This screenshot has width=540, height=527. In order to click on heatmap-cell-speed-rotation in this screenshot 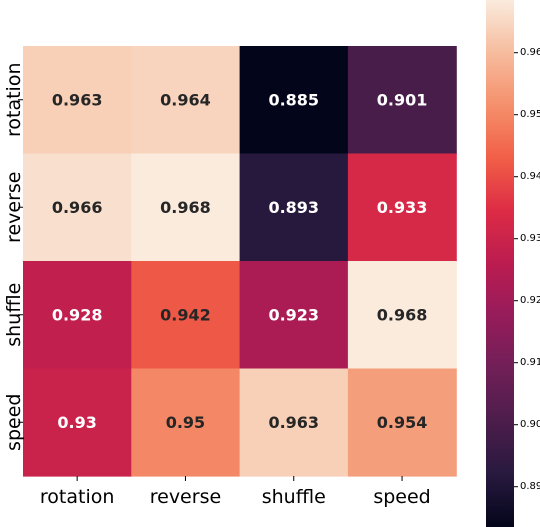, I will do `click(77, 422)`.